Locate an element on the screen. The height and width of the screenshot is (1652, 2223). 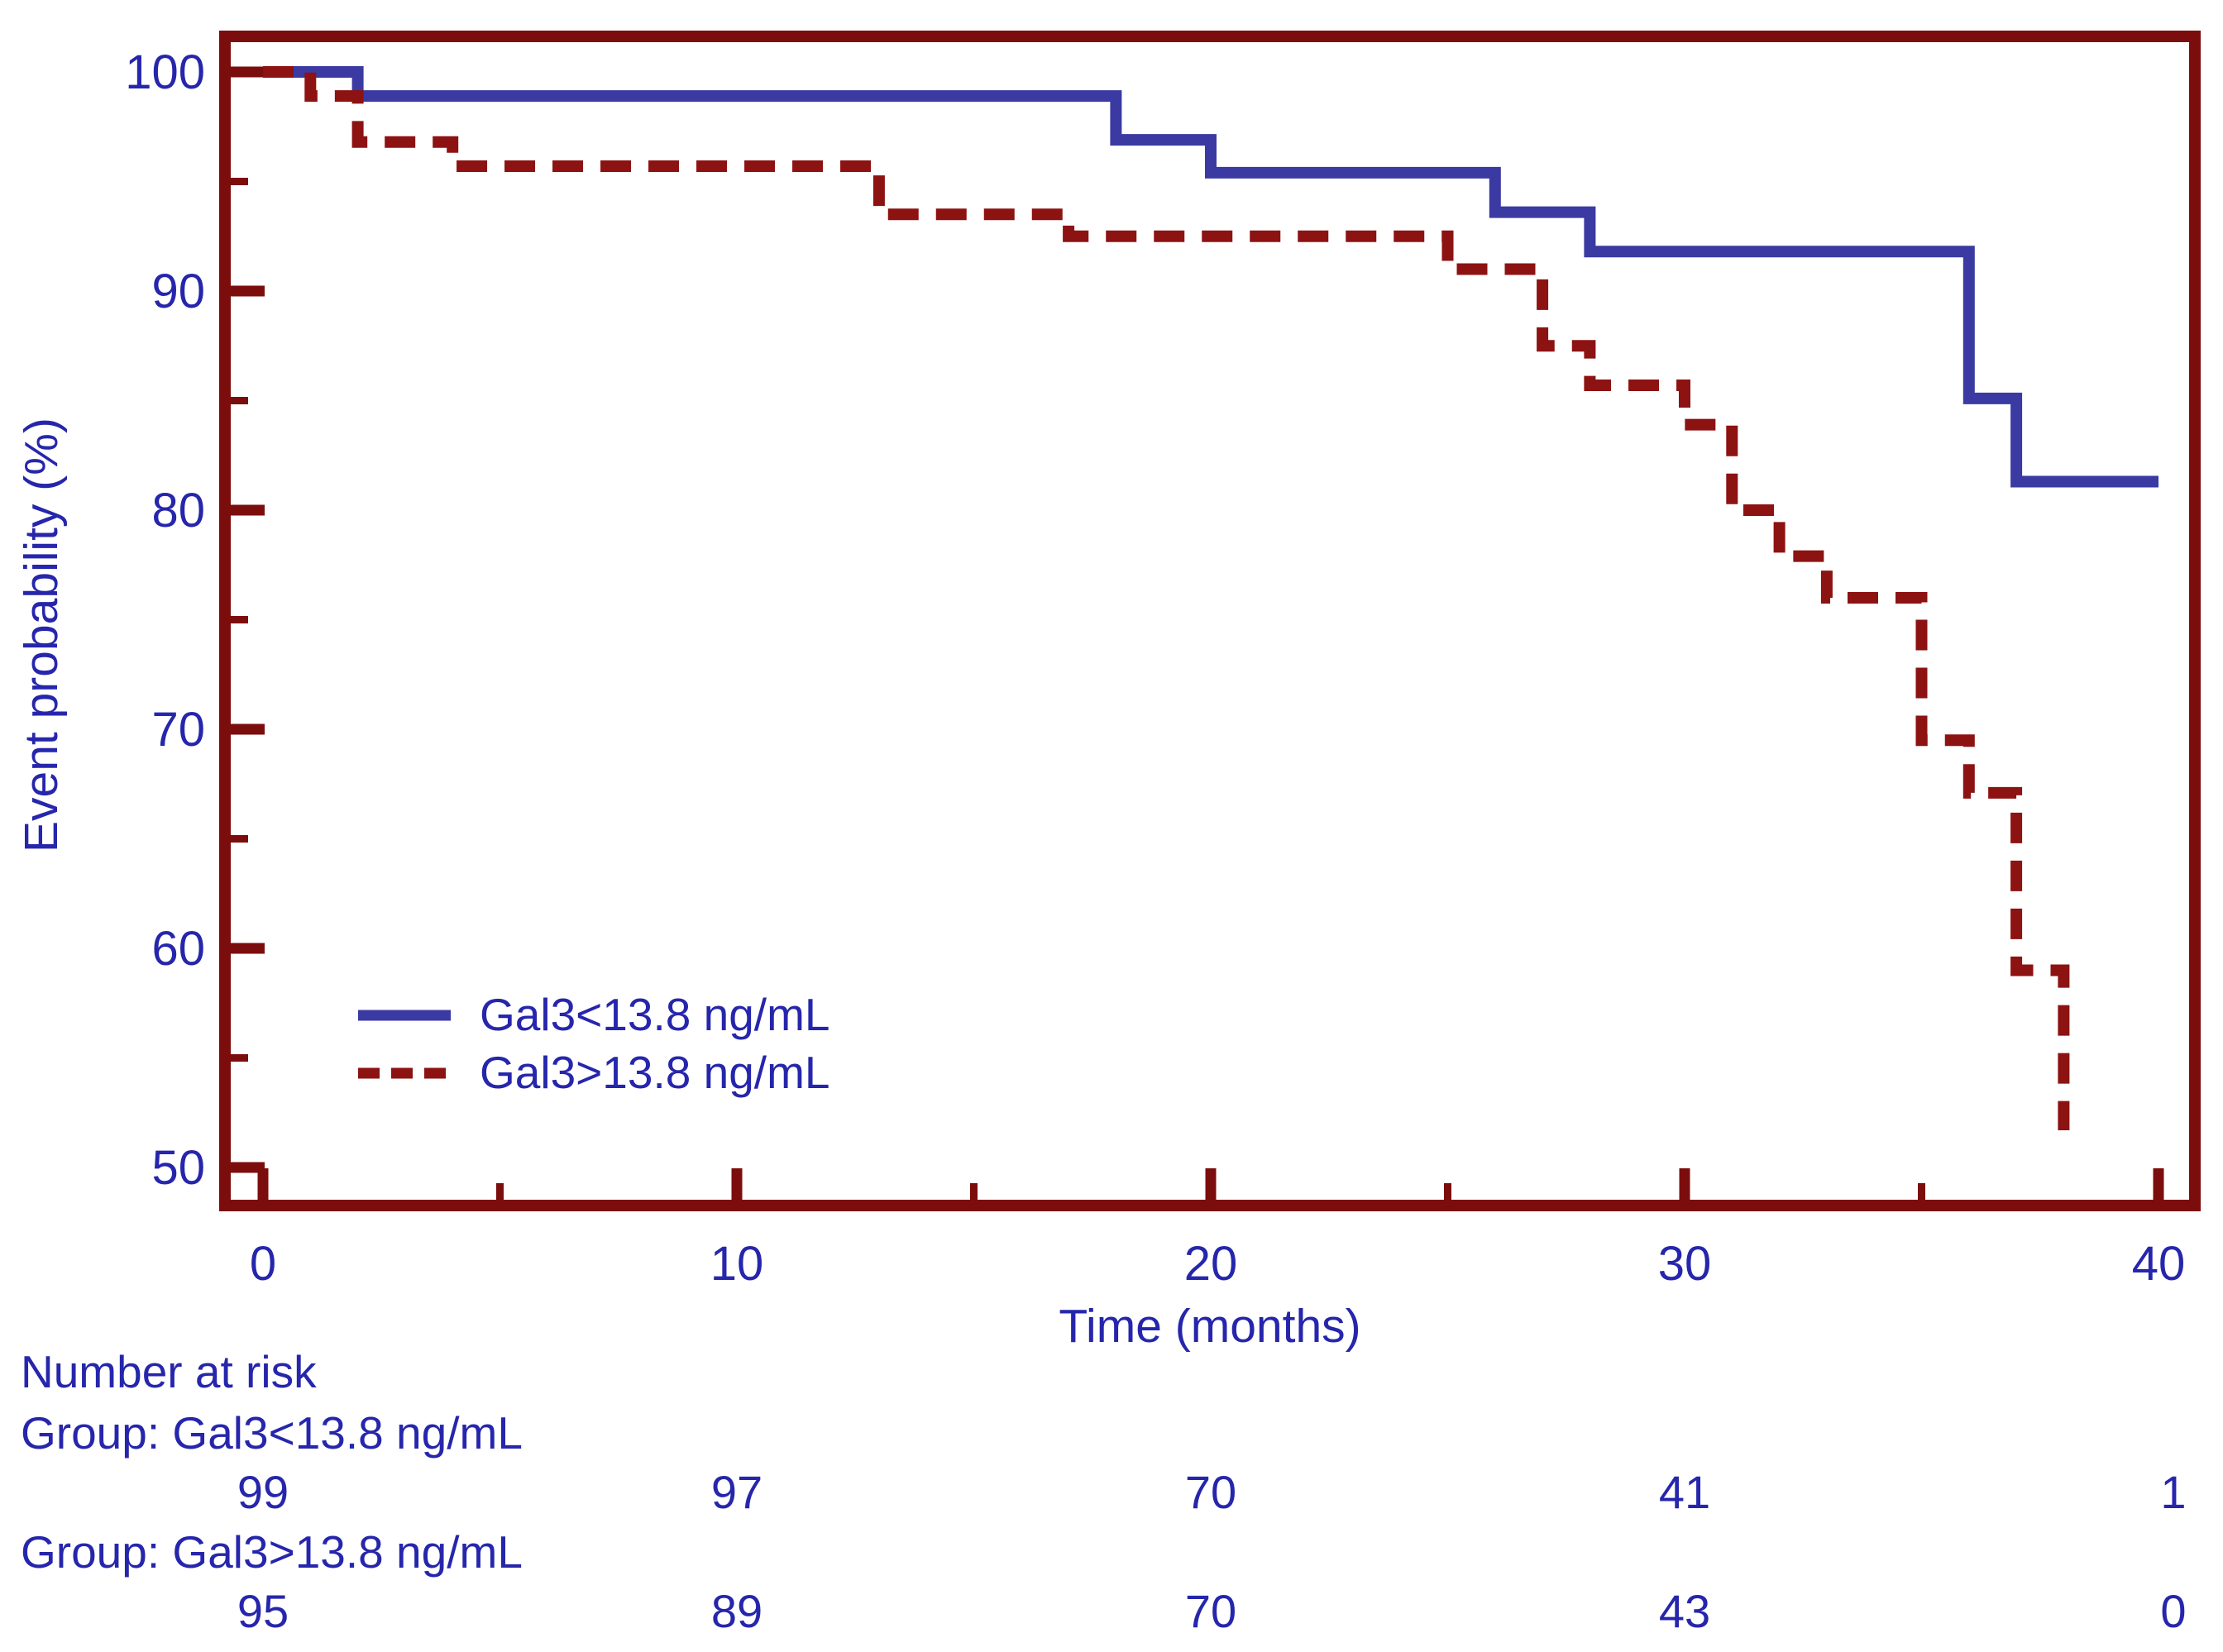
risk-count: 43 is located at coordinates (1685, 1611).